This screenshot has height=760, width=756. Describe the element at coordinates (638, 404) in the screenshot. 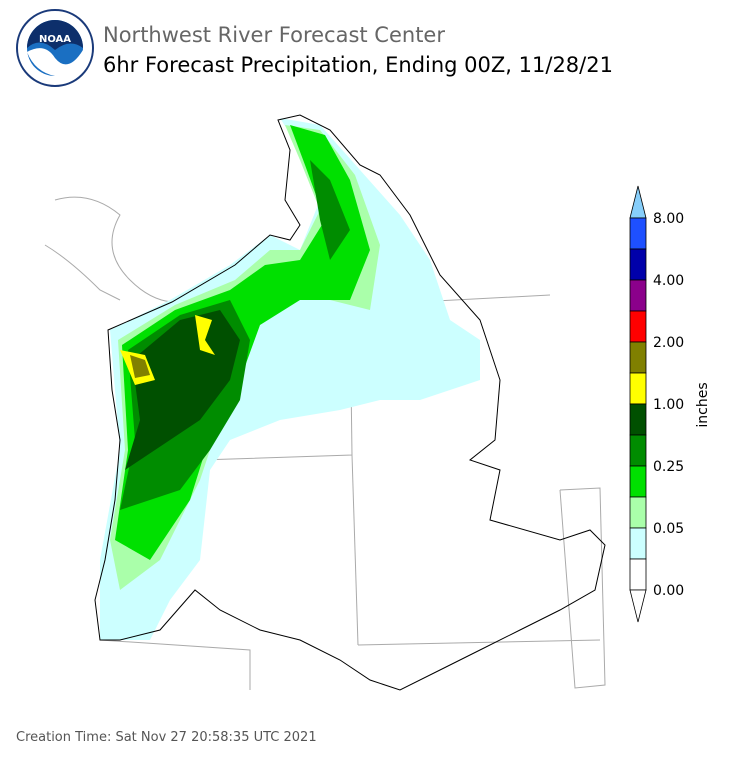

I see `colorbar` at that location.